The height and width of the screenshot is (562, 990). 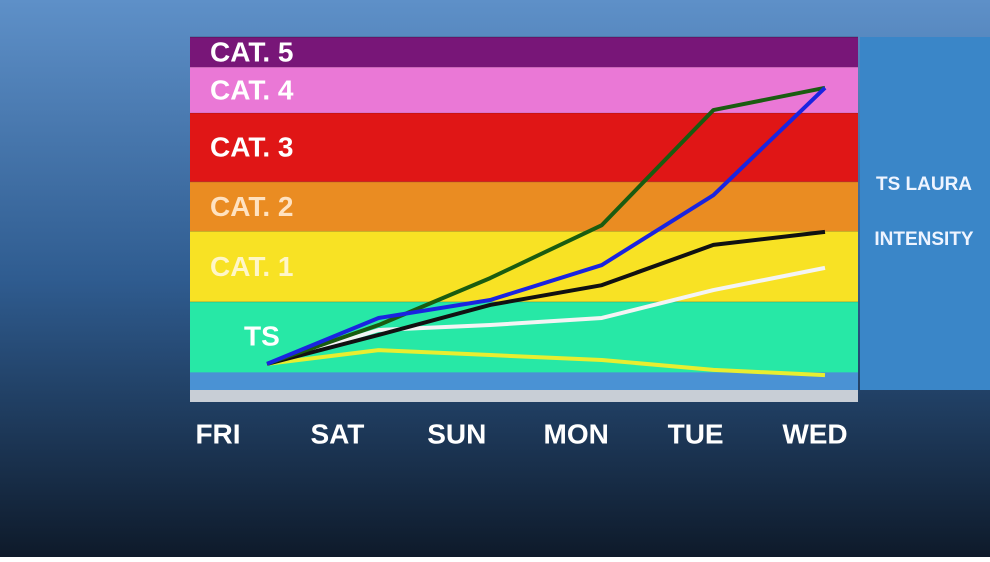 What do you see at coordinates (337, 433) in the screenshot?
I see `x-tick-label: SAT` at bounding box center [337, 433].